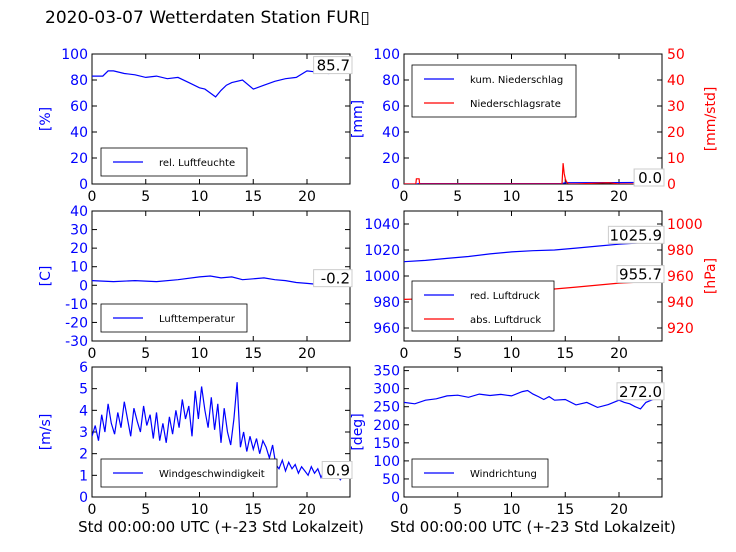 This screenshot has height=552, width=736. Describe the element at coordinates (221, 527) in the screenshot. I see `x-axis-label: Std 00:00:00 UTC (+-23 Std Lokalzeit)` at that location.